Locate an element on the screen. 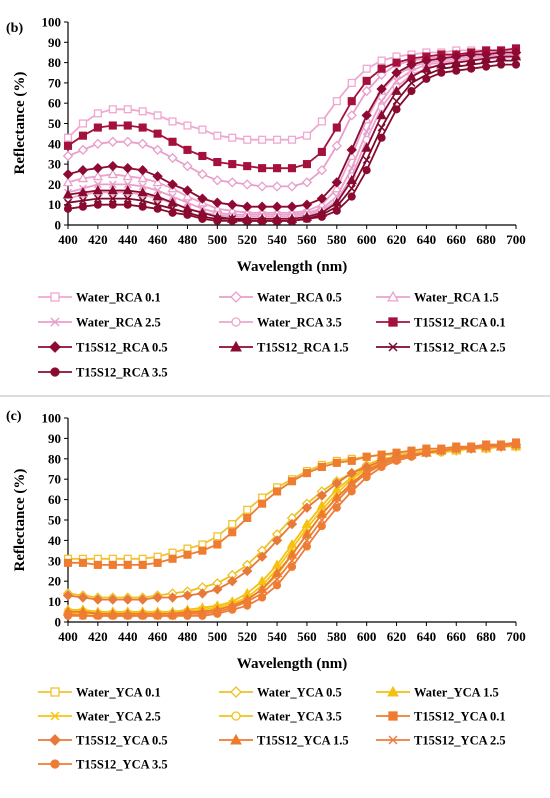  x-tick-label: 620 is located at coordinates (397, 239).